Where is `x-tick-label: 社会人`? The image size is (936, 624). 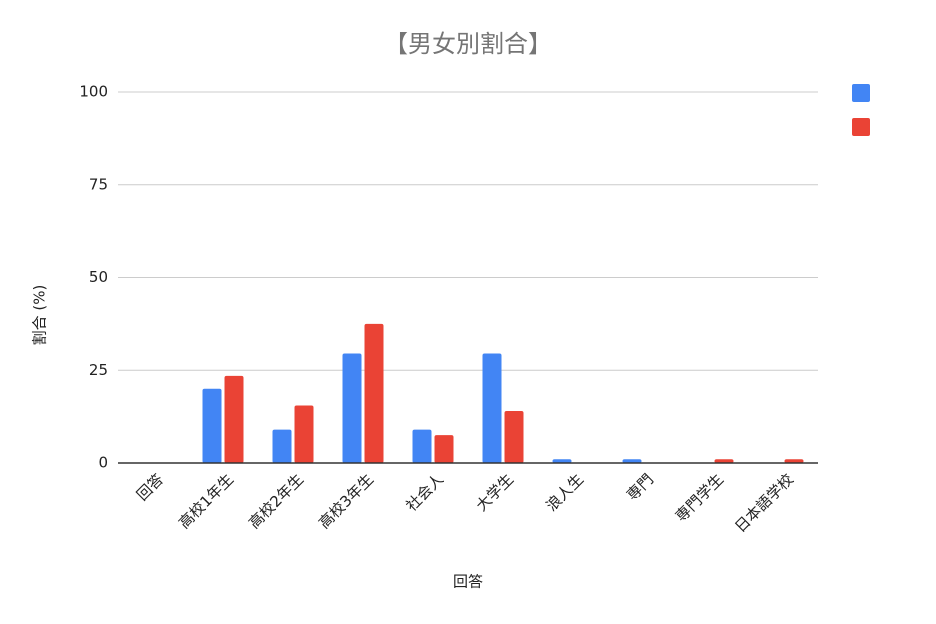 x-tick-label: 社会人 is located at coordinates (424, 492).